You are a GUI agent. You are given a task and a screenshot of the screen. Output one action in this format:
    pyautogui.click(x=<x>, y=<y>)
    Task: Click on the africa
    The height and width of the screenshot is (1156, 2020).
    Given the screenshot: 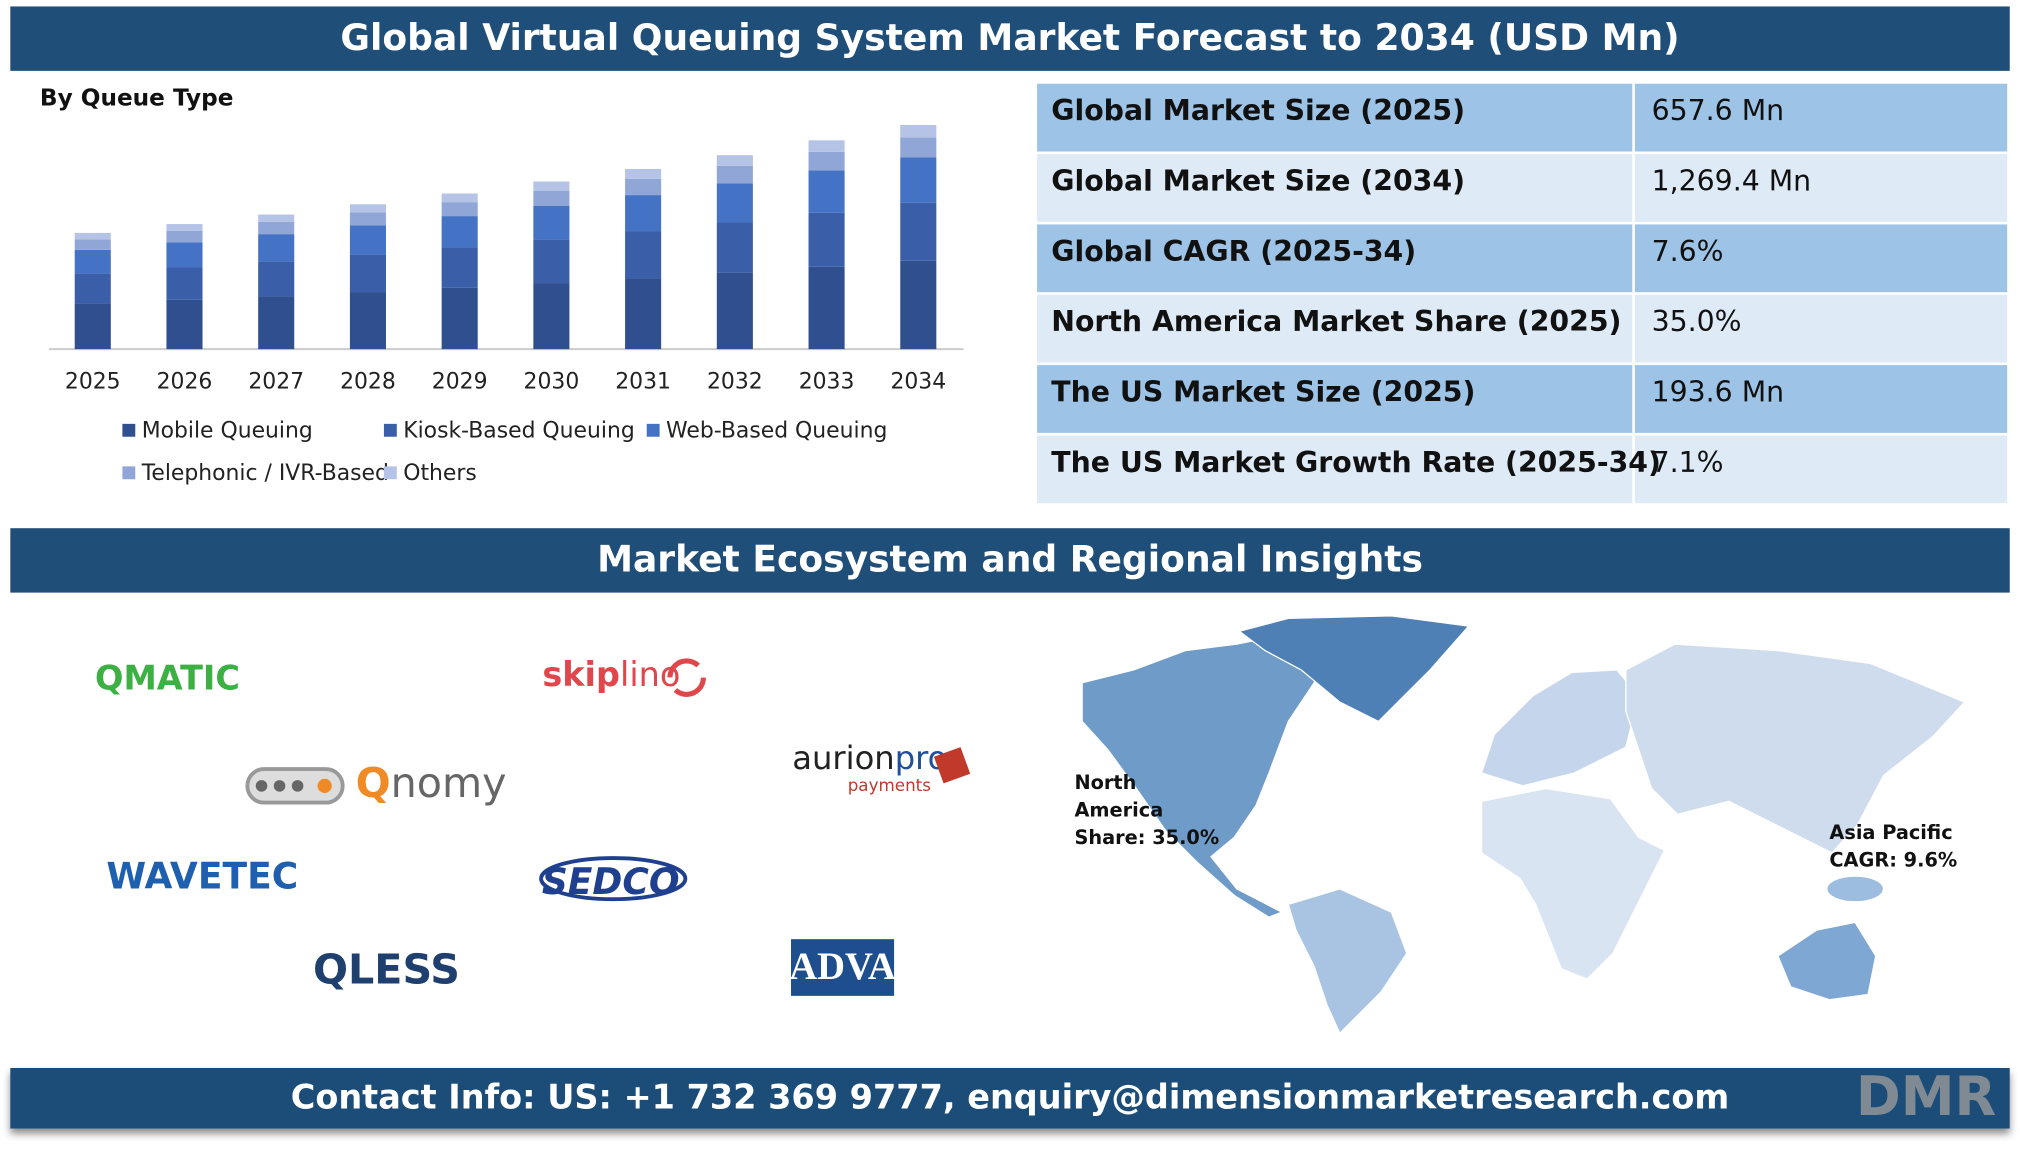 What is the action you would take?
    pyautogui.click(x=1573, y=883)
    